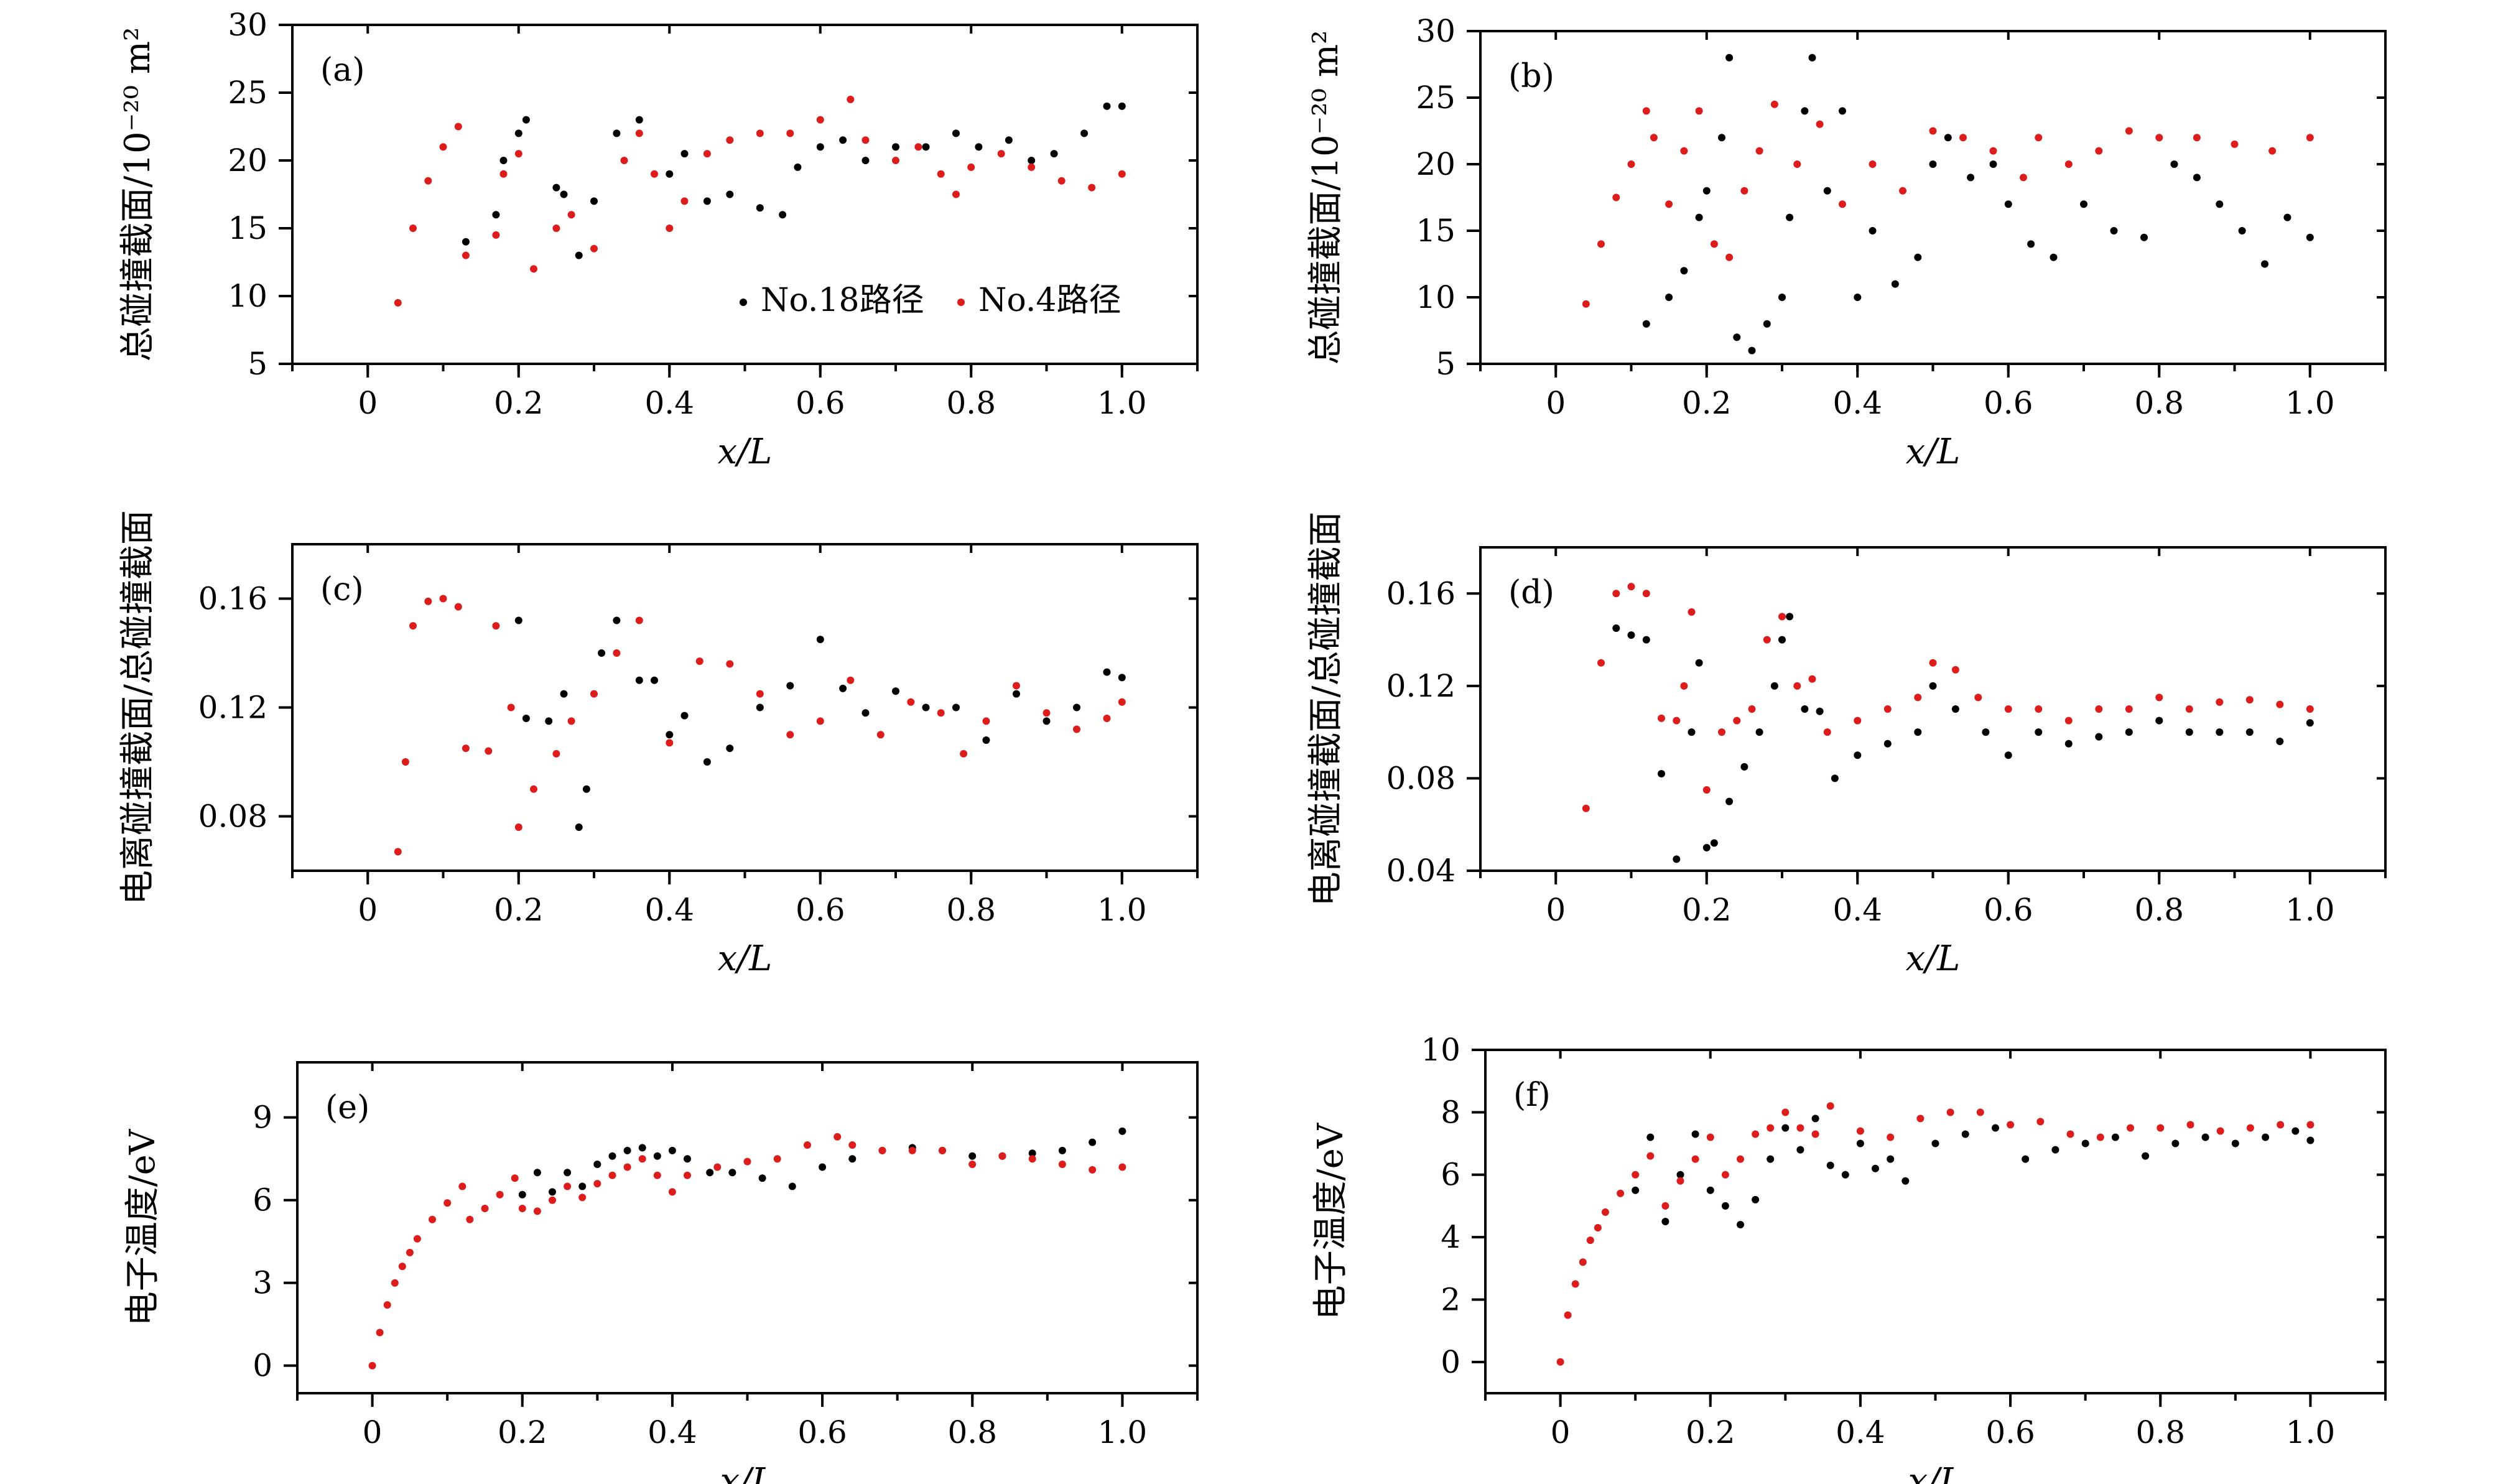 The width and height of the screenshot is (2498, 1484). I want to click on y-tick-label: 10, so click(1440, 1050).